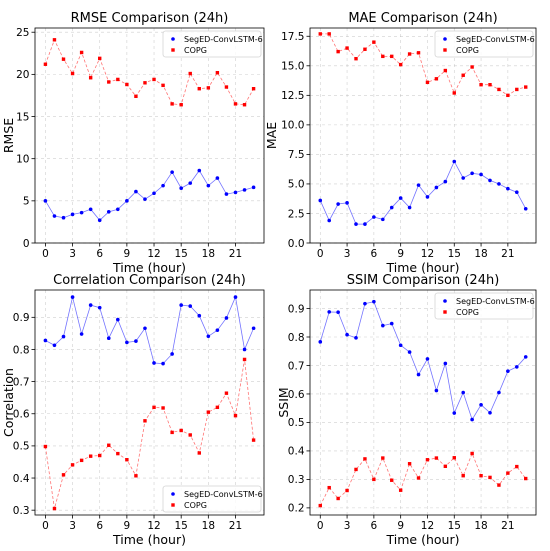 The image size is (550, 551). I want to click on legend-box, so click(212, 499).